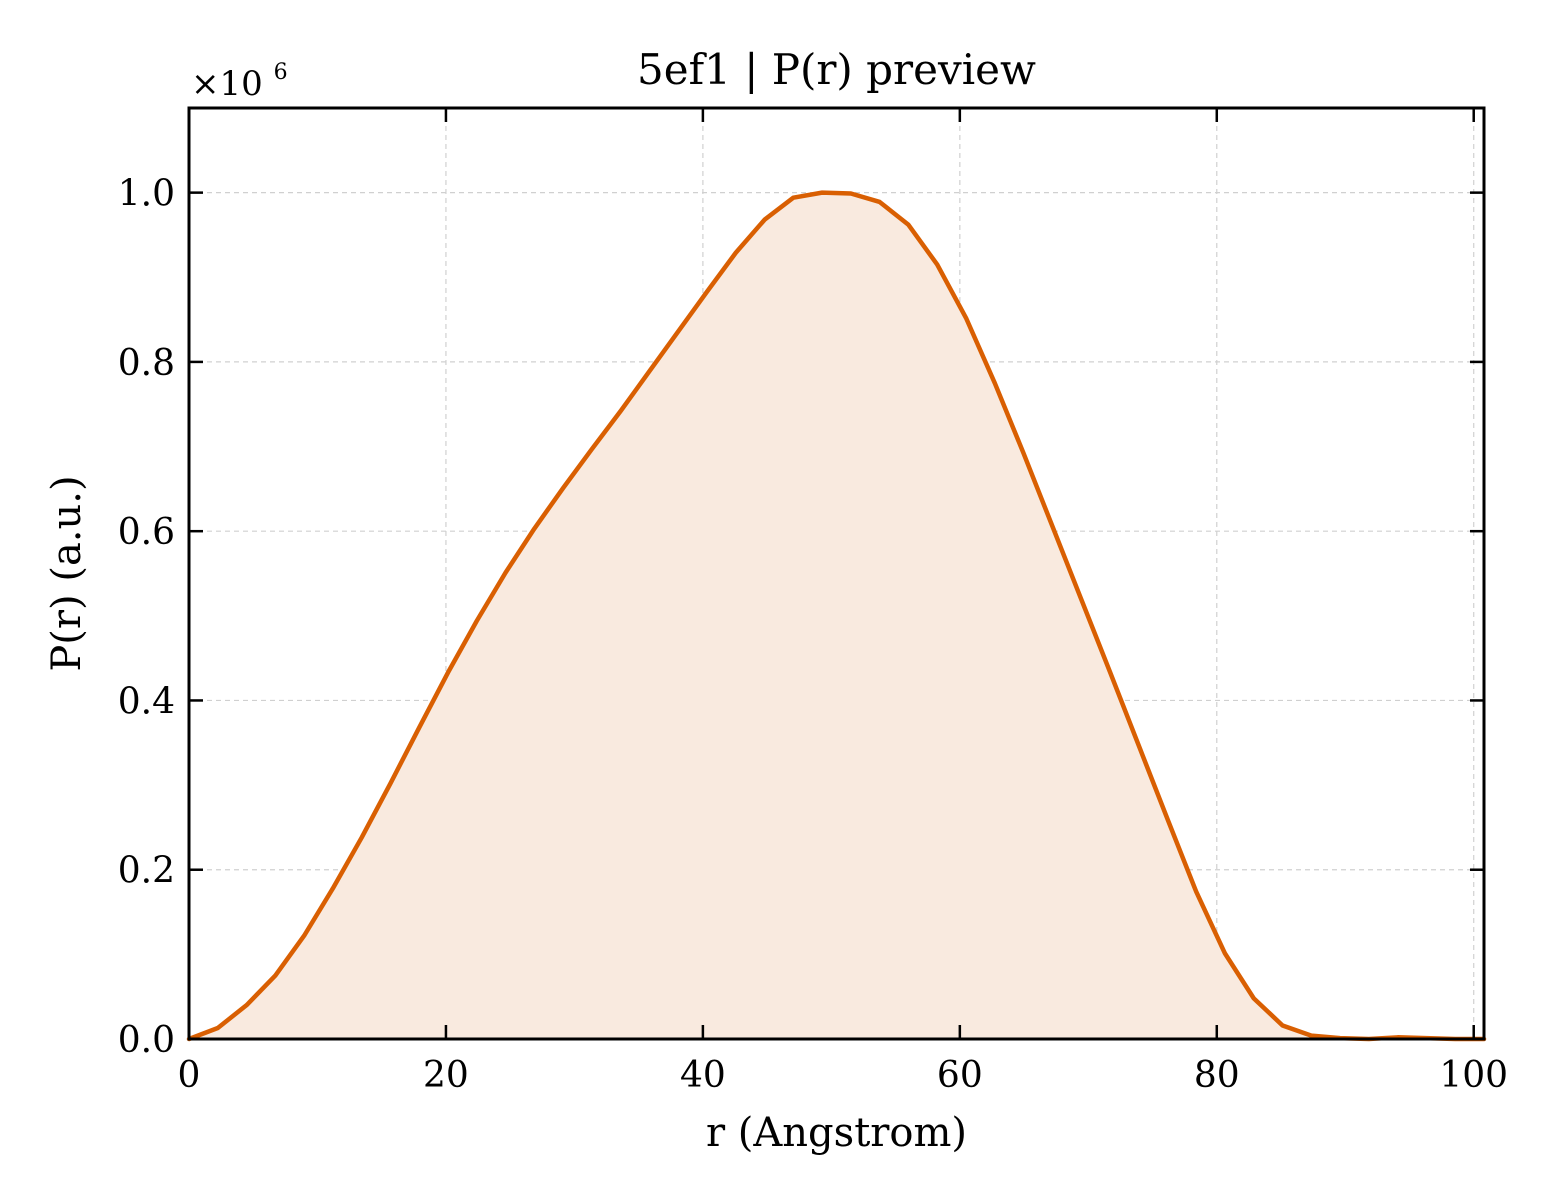 The height and width of the screenshot is (1204, 1560). What do you see at coordinates (1217, 1075) in the screenshot?
I see `x-tick-label: 80` at bounding box center [1217, 1075].